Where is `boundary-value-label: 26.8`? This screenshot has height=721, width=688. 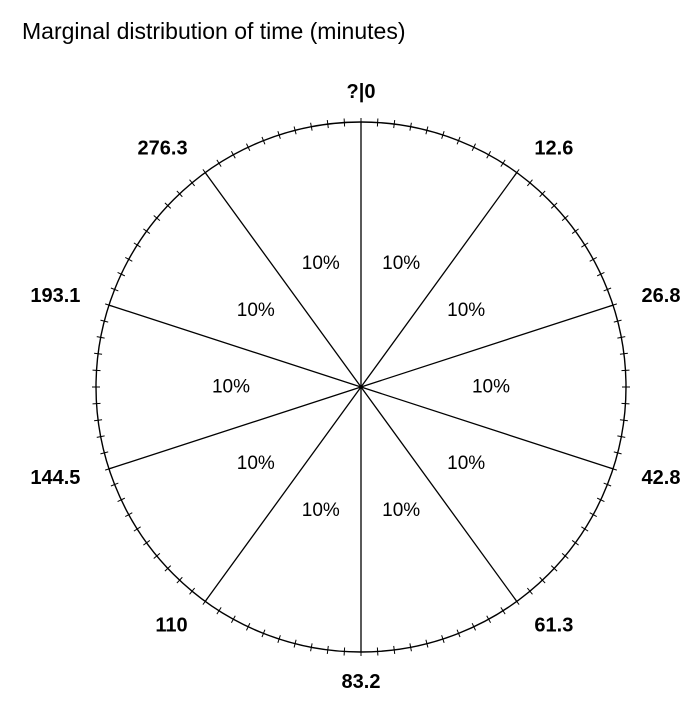
boundary-value-label: 26.8 is located at coordinates (661, 296).